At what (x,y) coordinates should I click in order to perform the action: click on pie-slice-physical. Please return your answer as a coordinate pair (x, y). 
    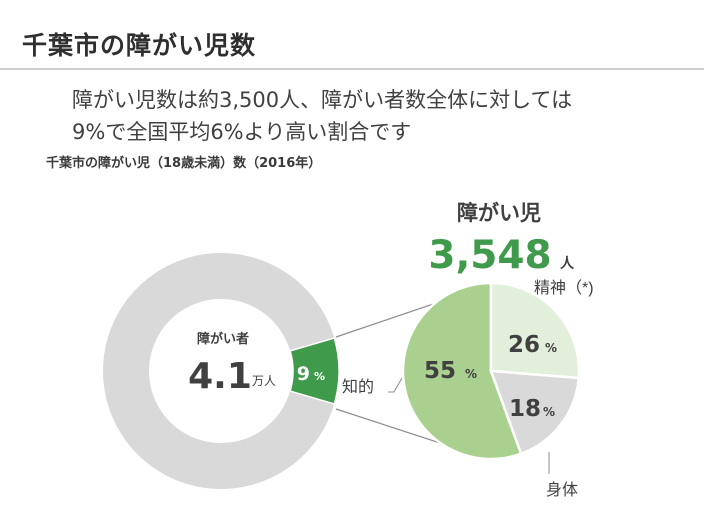
    Looking at the image, I should click on (535, 412).